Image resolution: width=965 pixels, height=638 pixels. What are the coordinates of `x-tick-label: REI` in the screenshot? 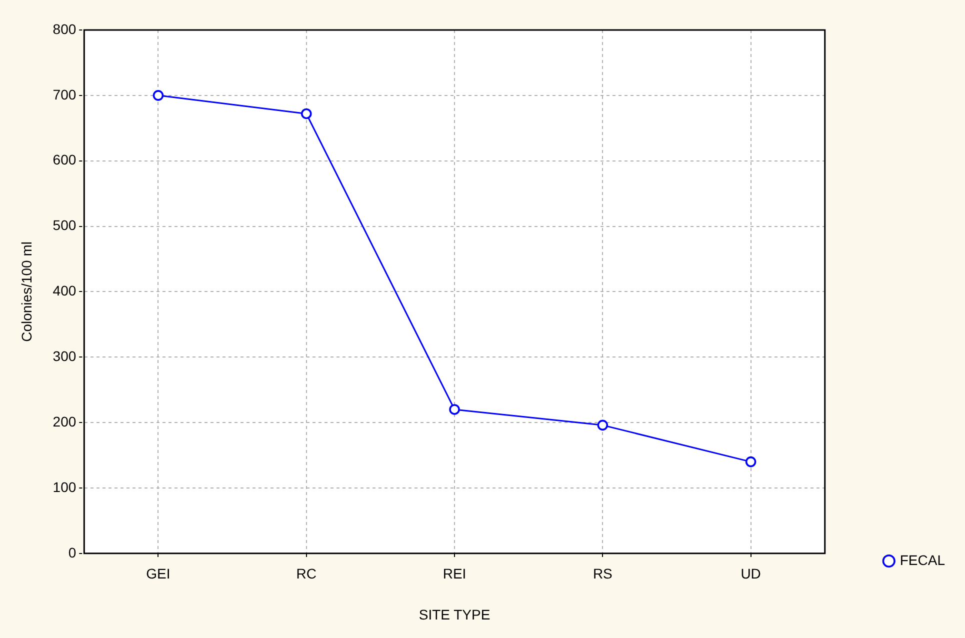 It's located at (454, 574).